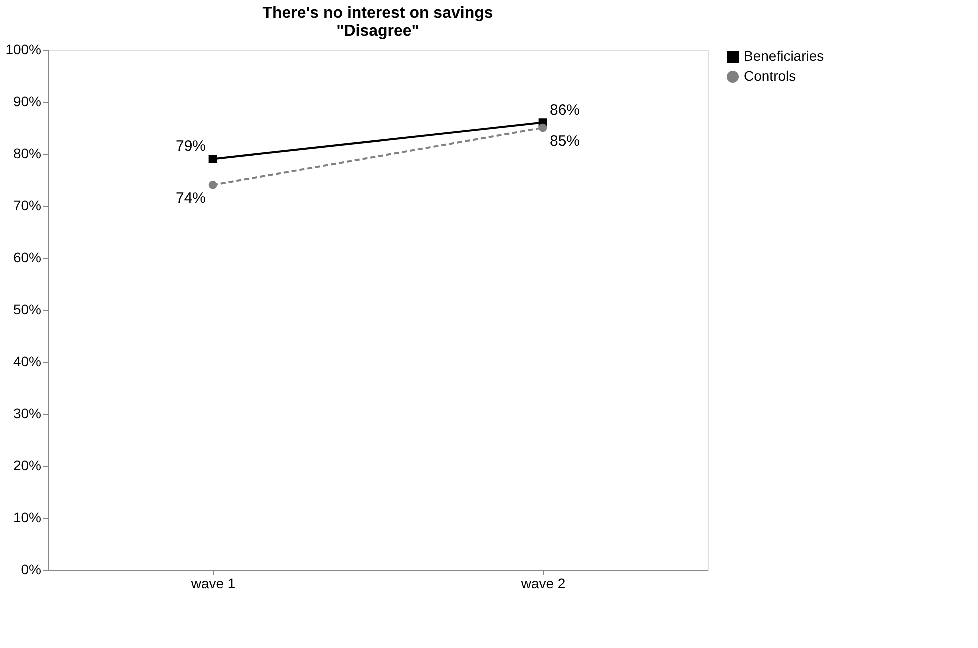 The width and height of the screenshot is (978, 648). Describe the element at coordinates (31, 570) in the screenshot. I see `y-tick-label: 0%` at that location.